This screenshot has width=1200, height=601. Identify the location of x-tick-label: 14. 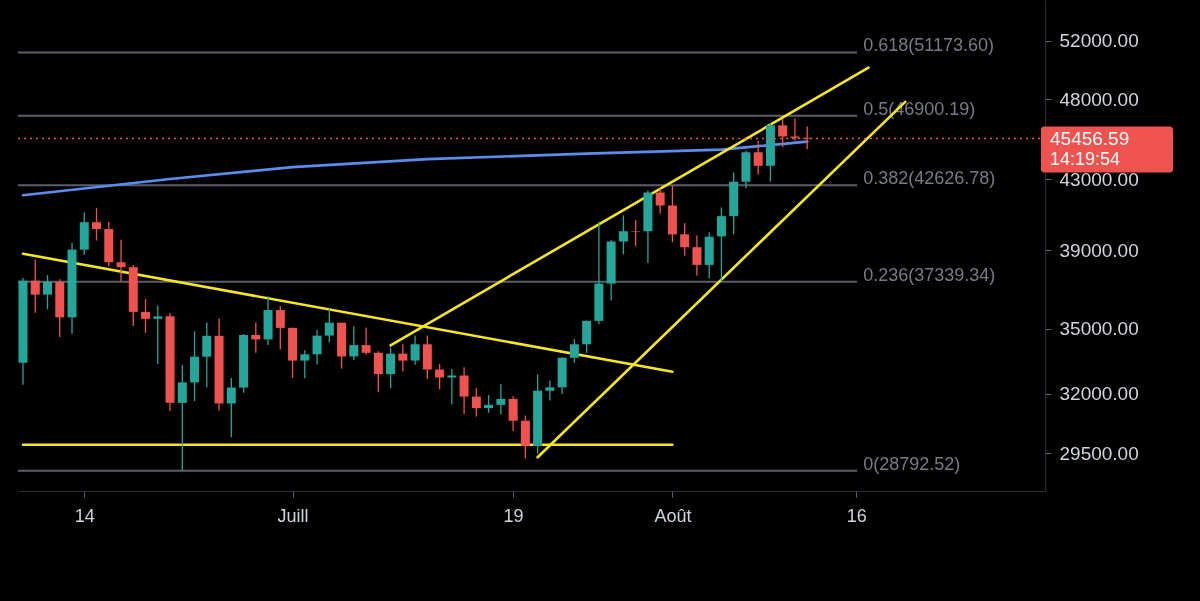
(84, 515).